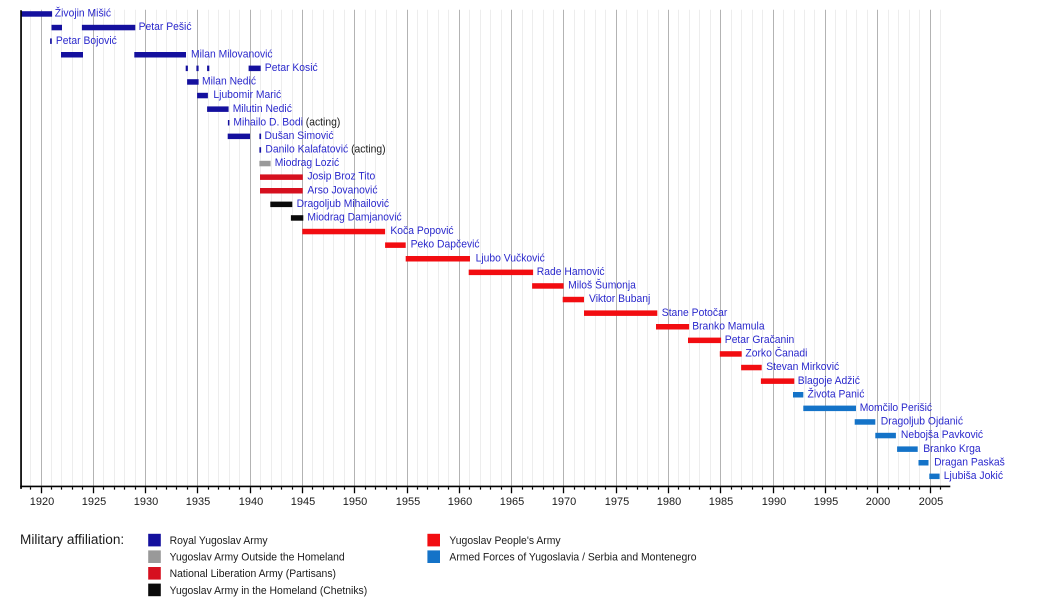 This screenshot has height=606, width=1050. What do you see at coordinates (571, 272) in the screenshot?
I see `svg-text: Rade Hamović` at bounding box center [571, 272].